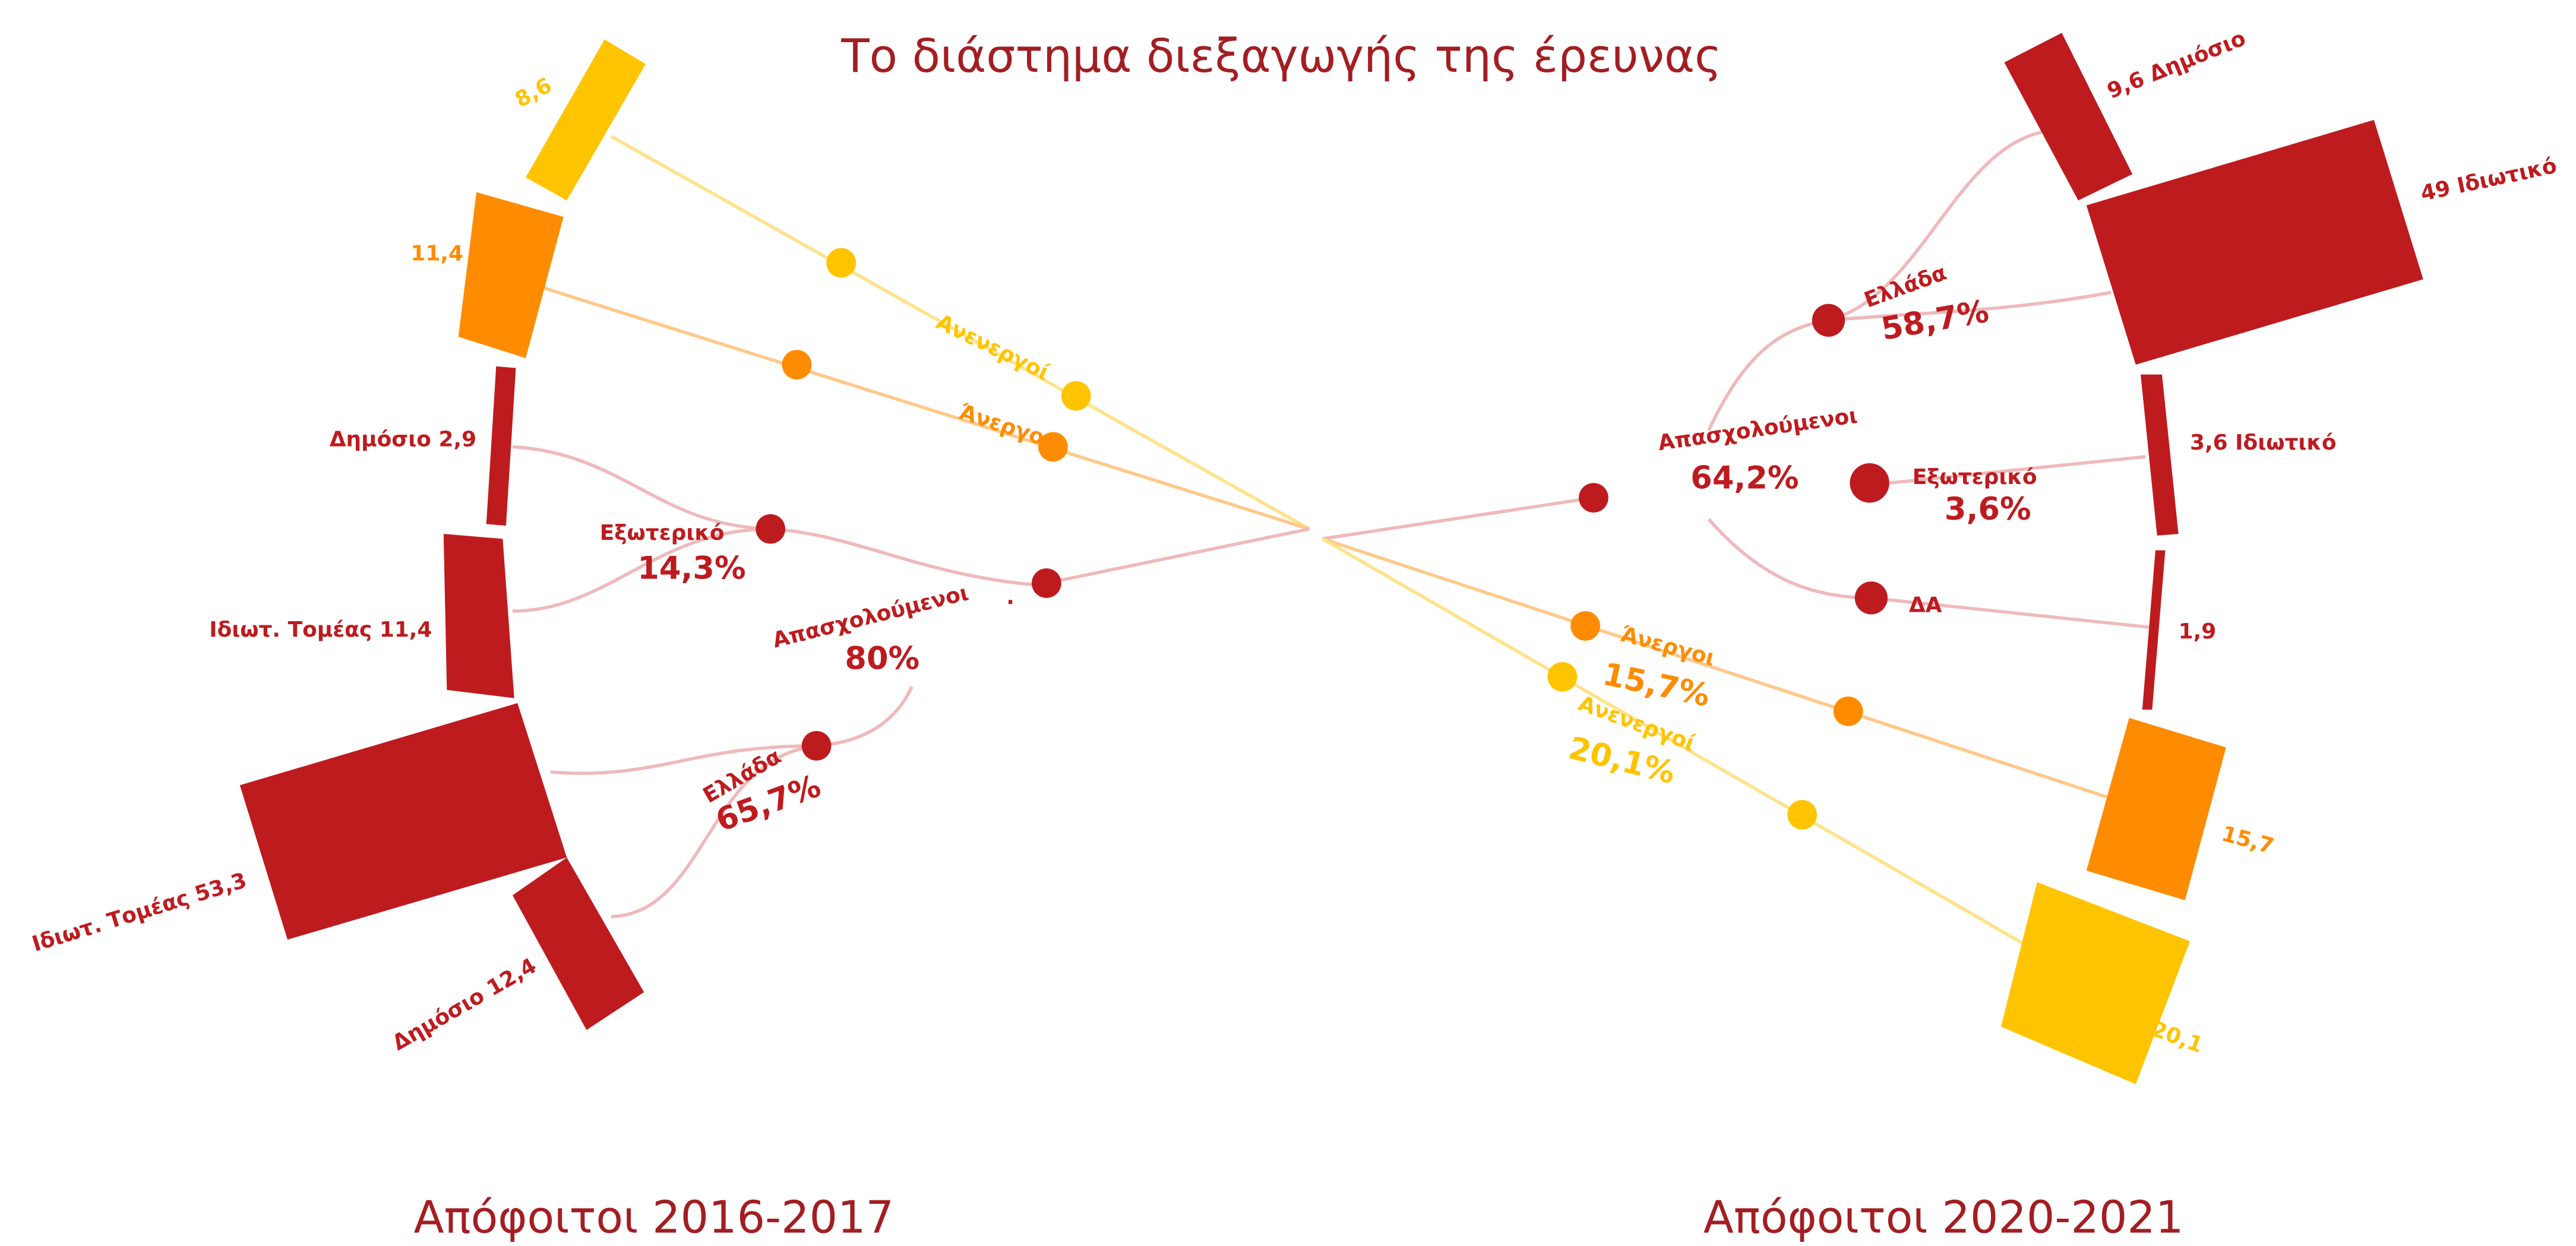 The image size is (2576, 1246). I want to click on title: Το διάστημα διεξαγωγής της έρευνας, so click(1280, 56).